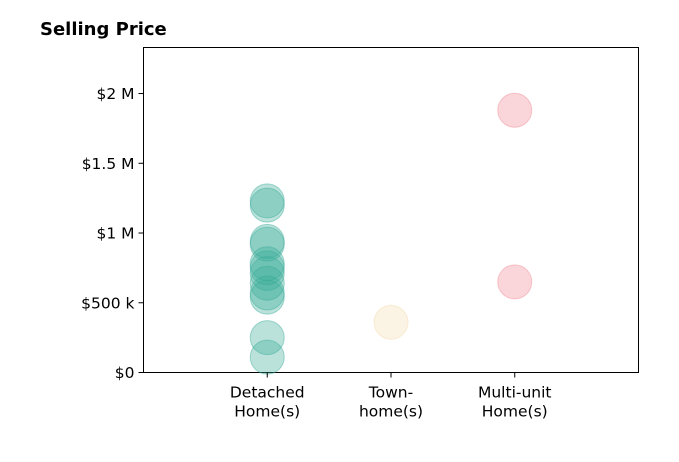 This screenshot has width=679, height=462. I want to click on y-tick-label: $500 k, so click(107, 303).